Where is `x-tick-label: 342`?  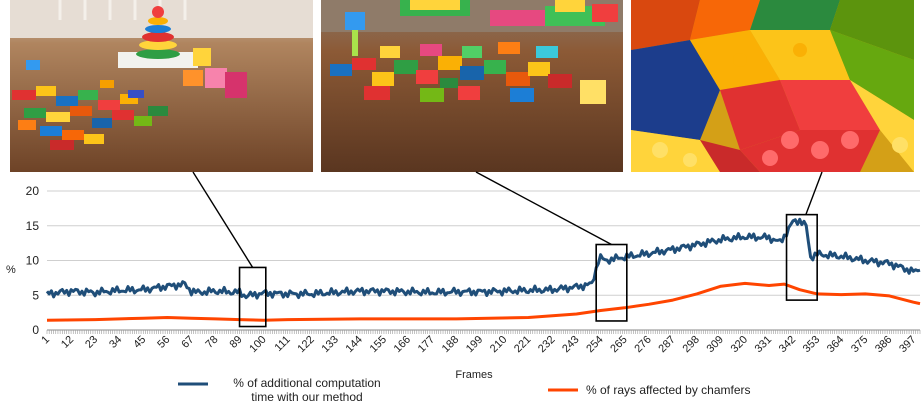 x-tick-label: 342 is located at coordinates (787, 344).